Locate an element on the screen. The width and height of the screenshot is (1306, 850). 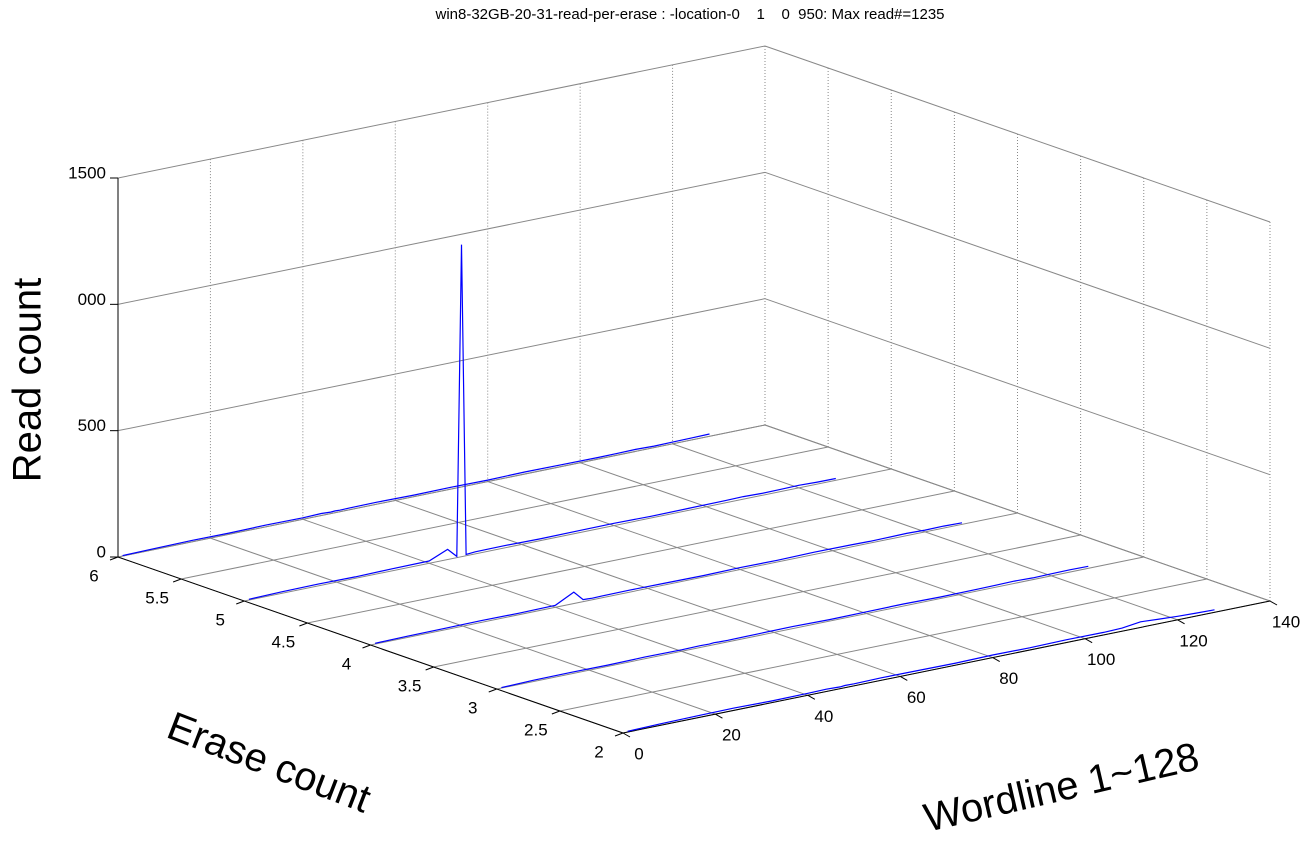
x-tick-label: 140 is located at coordinates (1286, 621).